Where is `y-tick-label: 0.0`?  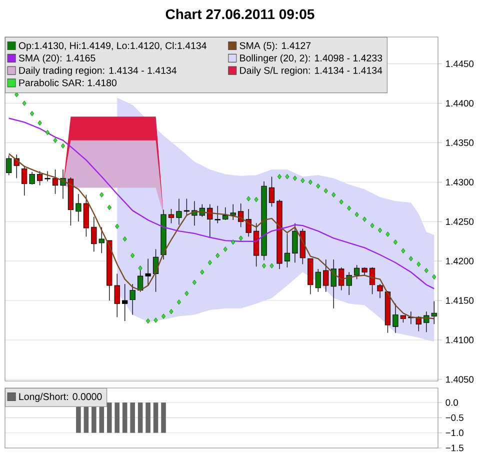 y-tick-label: 0.0 is located at coordinates (452, 402).